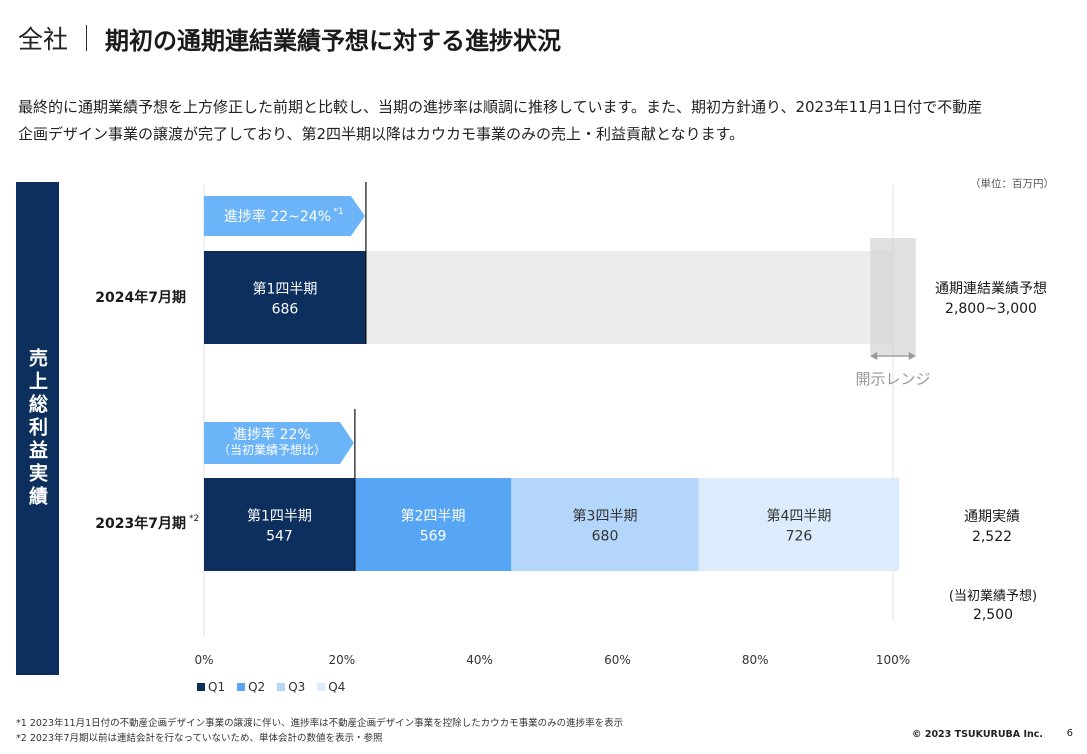 This screenshot has width=1087, height=754. I want to click on bar-segment-fy2023-q1-name: 第1四半期, so click(279, 516).